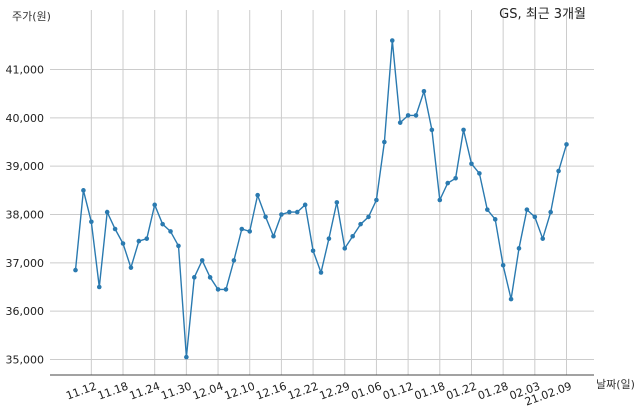  Describe the element at coordinates (31, 16) in the screenshot. I see `y-axis-title: 주가(원)` at that location.